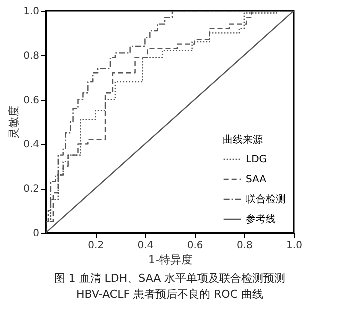  I want to click on x-tick-label: 0.6, so click(195, 246).